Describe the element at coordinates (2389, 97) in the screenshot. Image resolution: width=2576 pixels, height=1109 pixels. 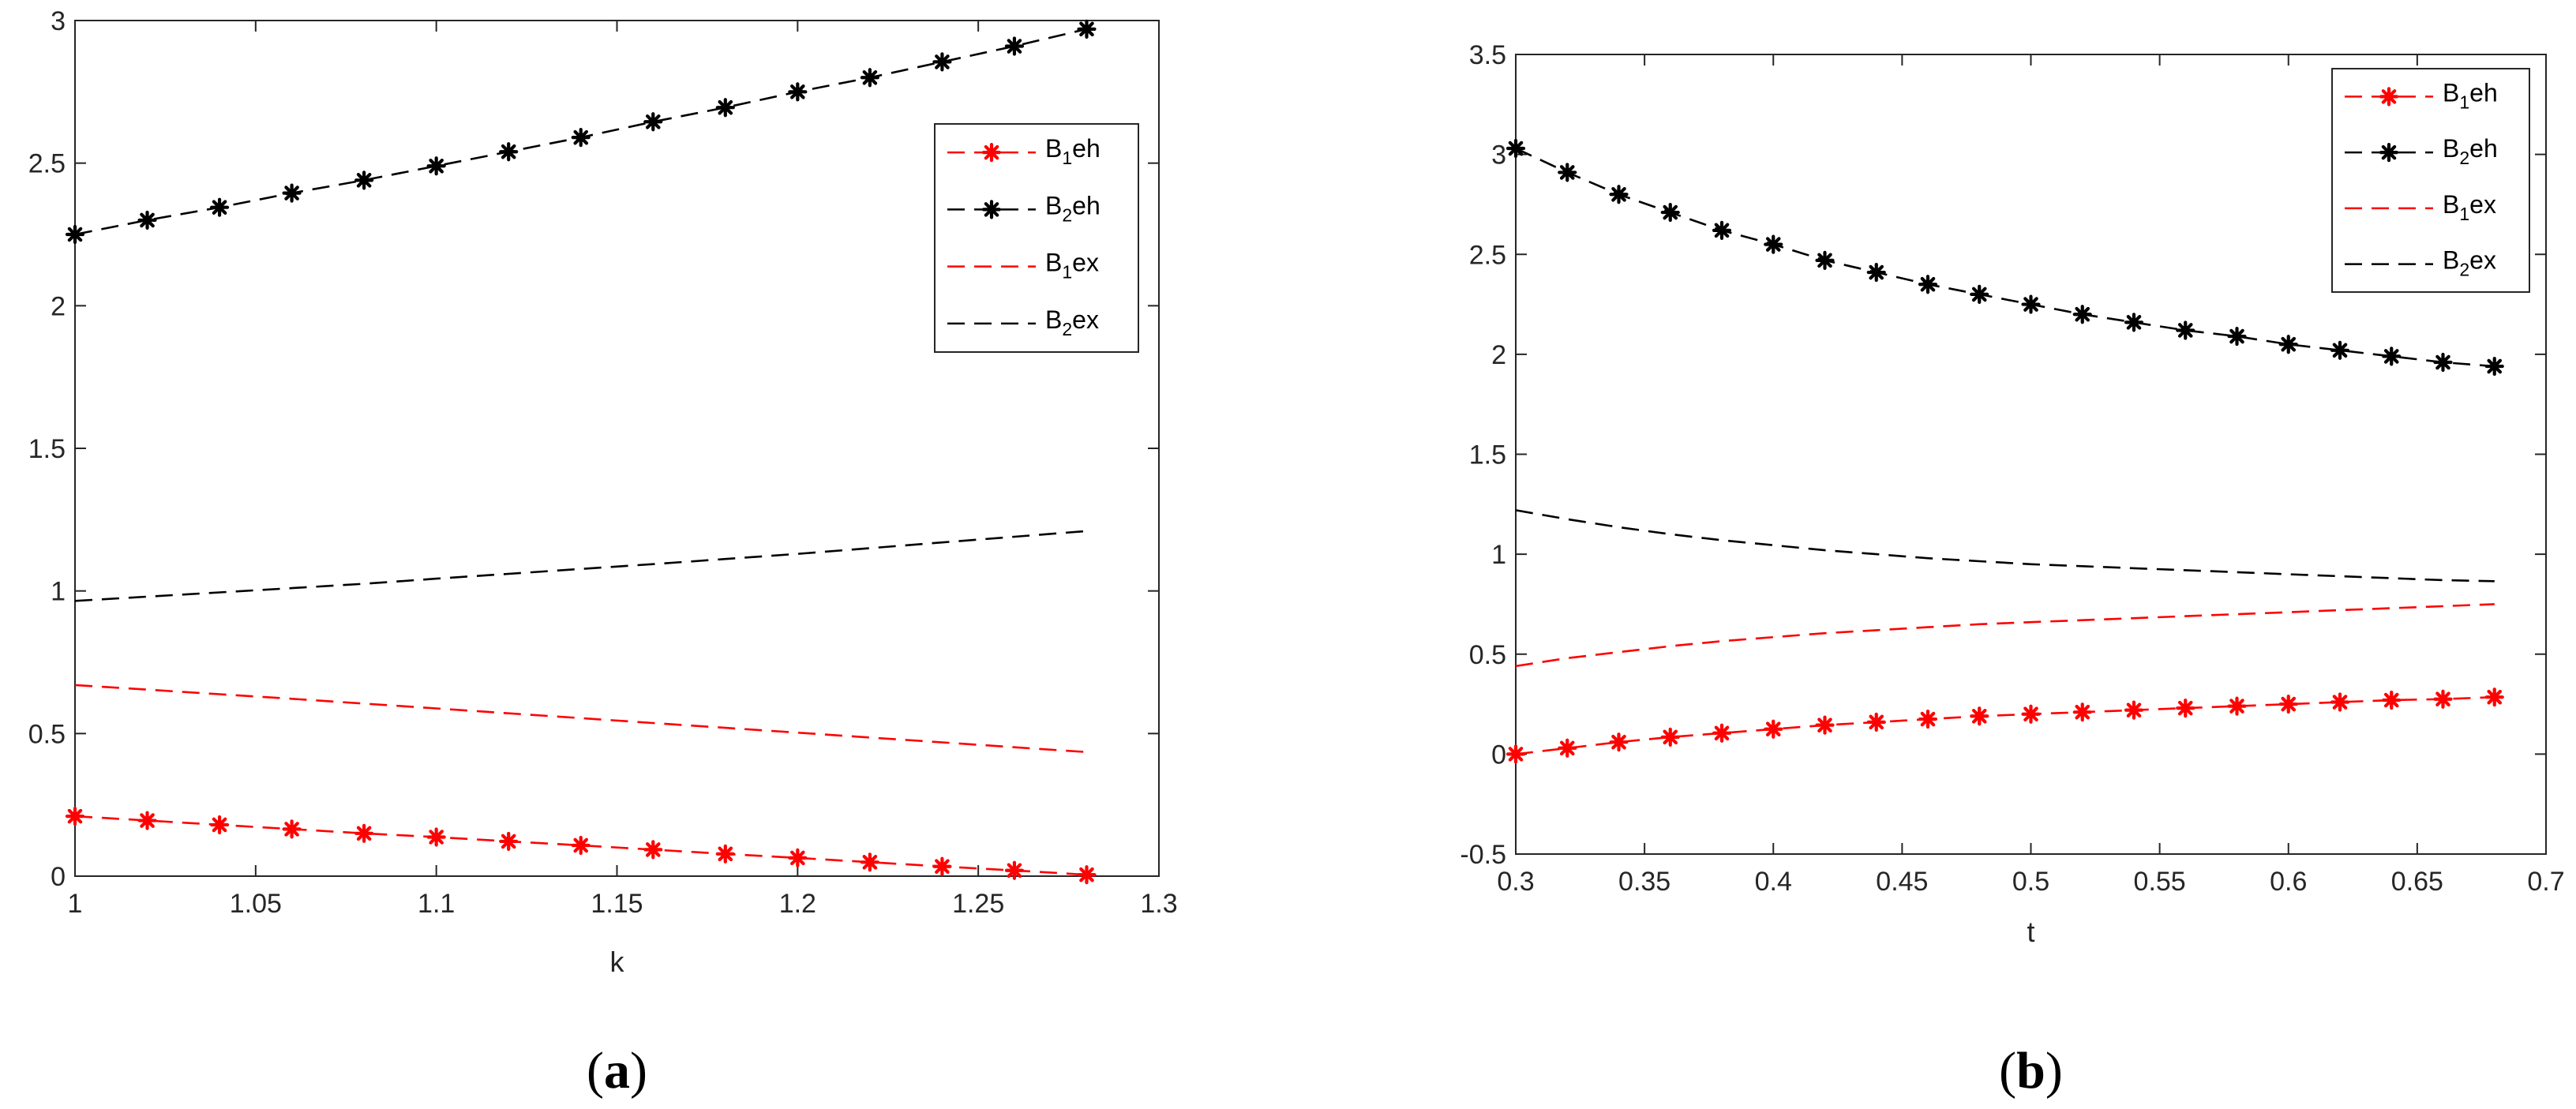
I see `panel-b-legend-marker-B1eh` at that location.